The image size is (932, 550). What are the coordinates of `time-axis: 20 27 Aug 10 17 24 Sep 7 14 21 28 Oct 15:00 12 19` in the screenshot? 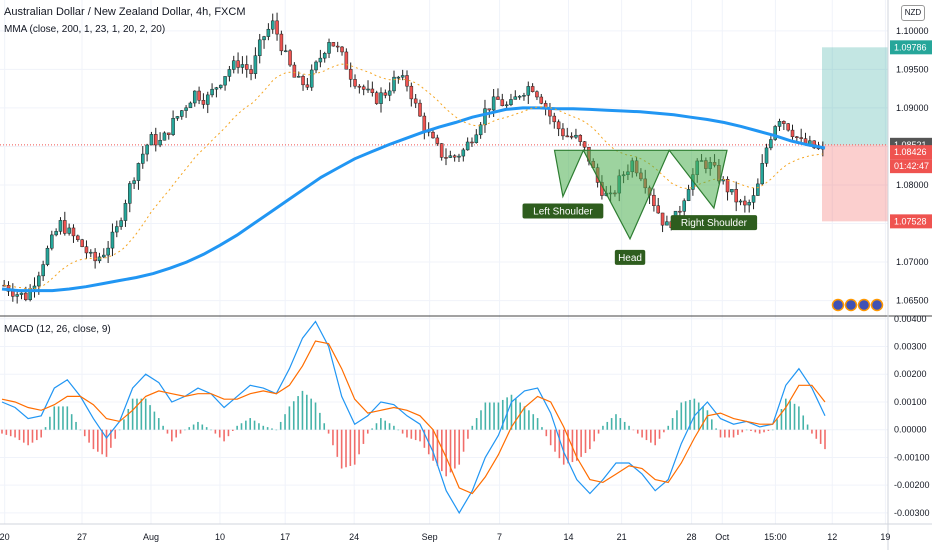 It's located at (445, 537).